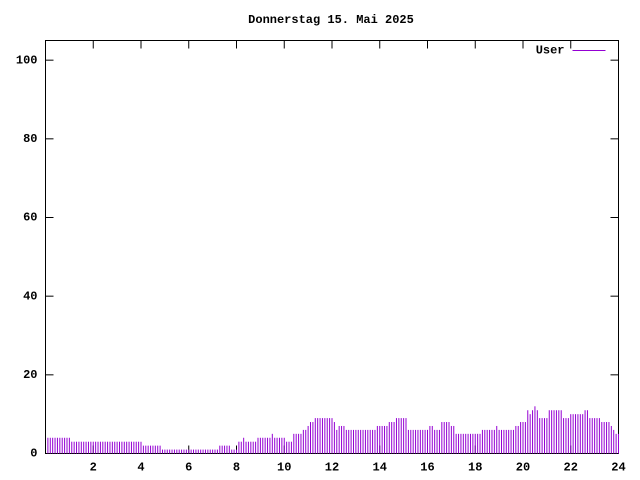 This screenshot has height=480, width=640. What do you see at coordinates (332, 468) in the screenshot?
I see `x-tick-label: 12` at bounding box center [332, 468].